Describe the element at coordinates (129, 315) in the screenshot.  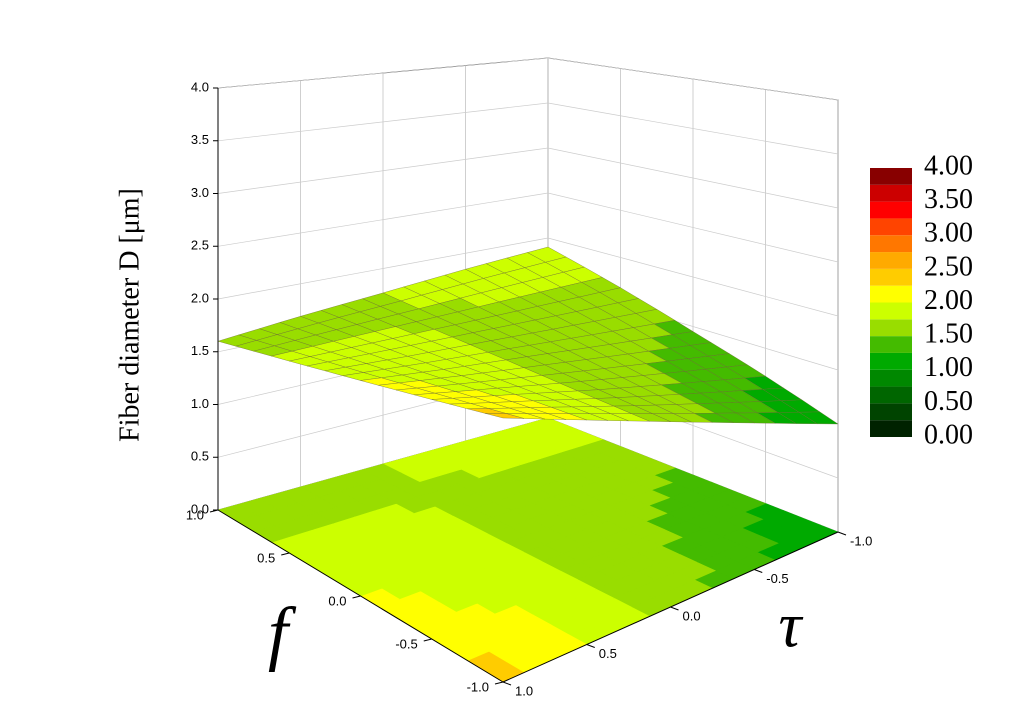
I see `z-axis-title: Fiber diameter D [μm]` at that location.